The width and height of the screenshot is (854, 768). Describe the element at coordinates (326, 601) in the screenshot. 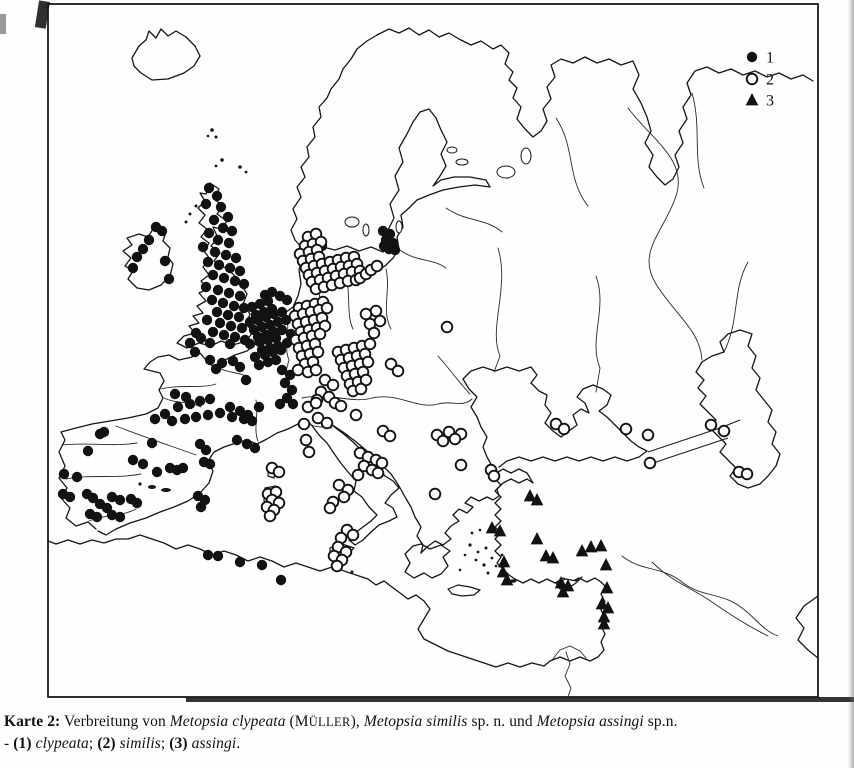

I see `coastline-levant-africa` at that location.